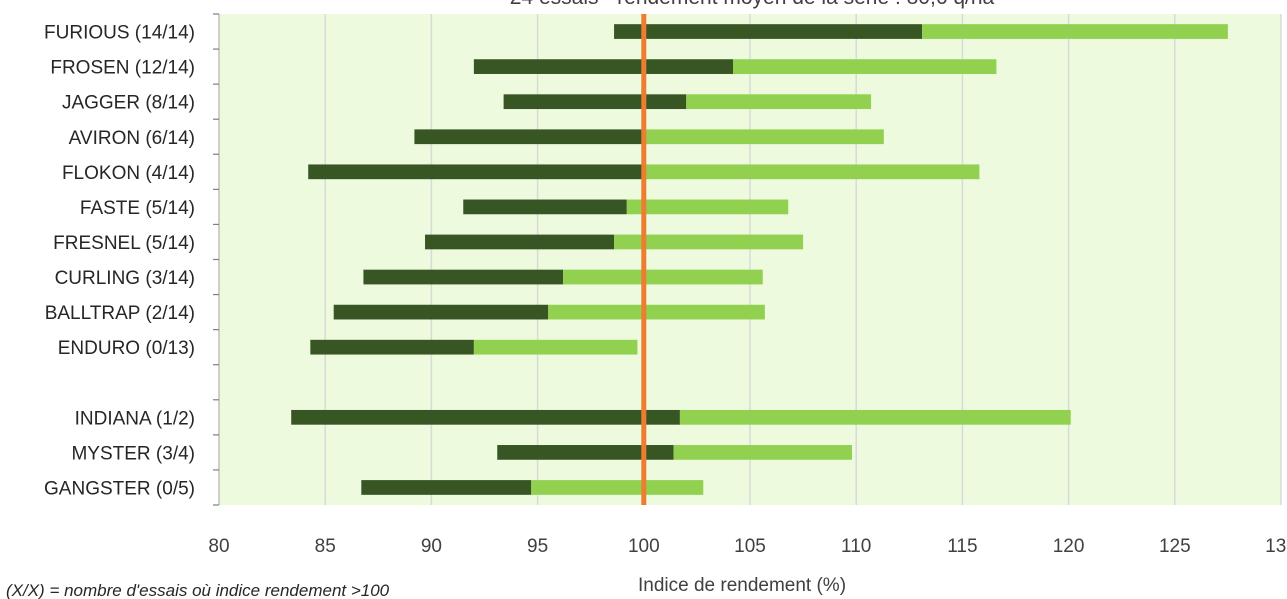  Describe the element at coordinates (122, 68) in the screenshot. I see `category-label: FROSEN (12/14)` at that location.